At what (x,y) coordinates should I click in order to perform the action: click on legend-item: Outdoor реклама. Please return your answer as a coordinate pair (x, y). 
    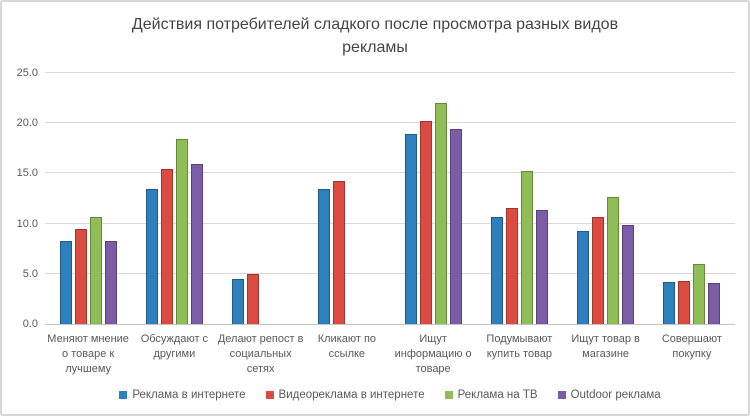
    Looking at the image, I should click on (609, 395).